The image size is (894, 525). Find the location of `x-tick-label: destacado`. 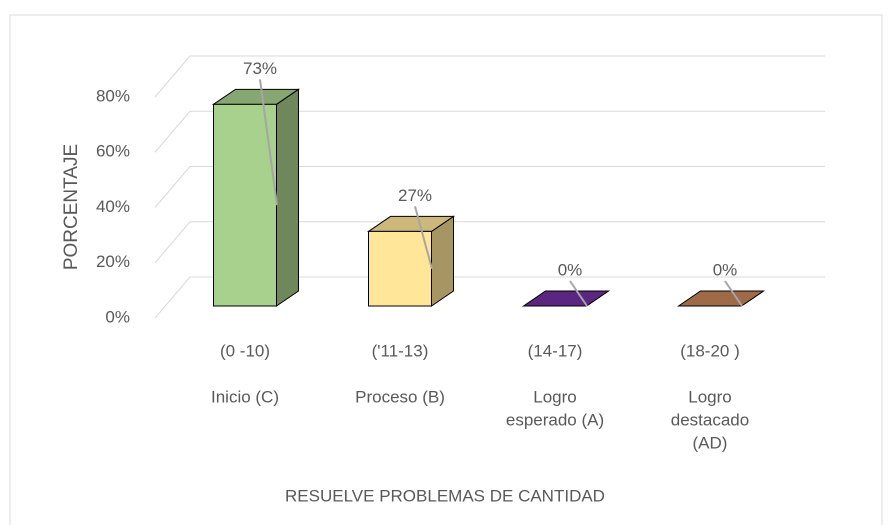

x-tick-label: destacado is located at coordinates (710, 419).